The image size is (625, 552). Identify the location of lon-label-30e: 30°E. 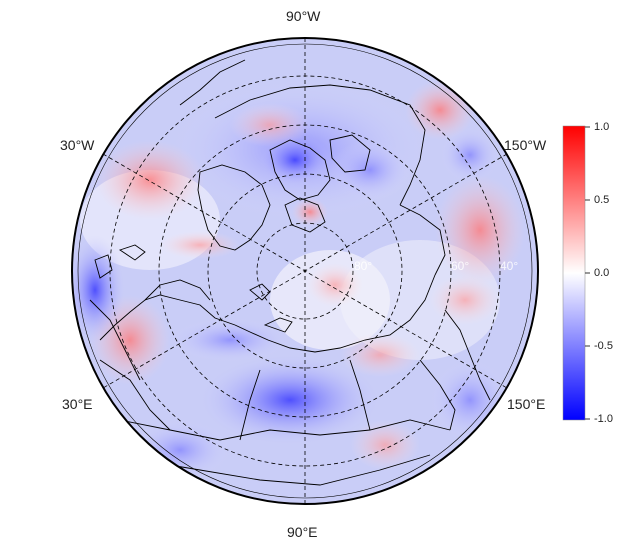
(77, 404).